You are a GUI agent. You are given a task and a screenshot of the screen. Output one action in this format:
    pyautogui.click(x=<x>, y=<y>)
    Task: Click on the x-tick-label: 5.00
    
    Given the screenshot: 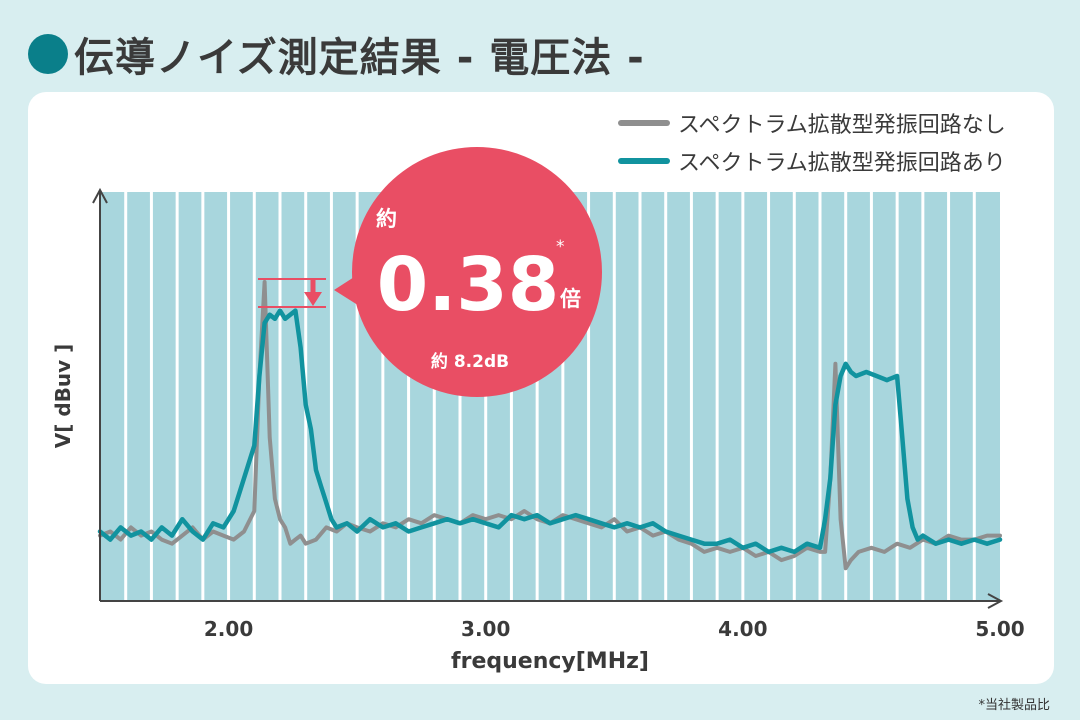 What is the action you would take?
    pyautogui.click(x=999, y=629)
    